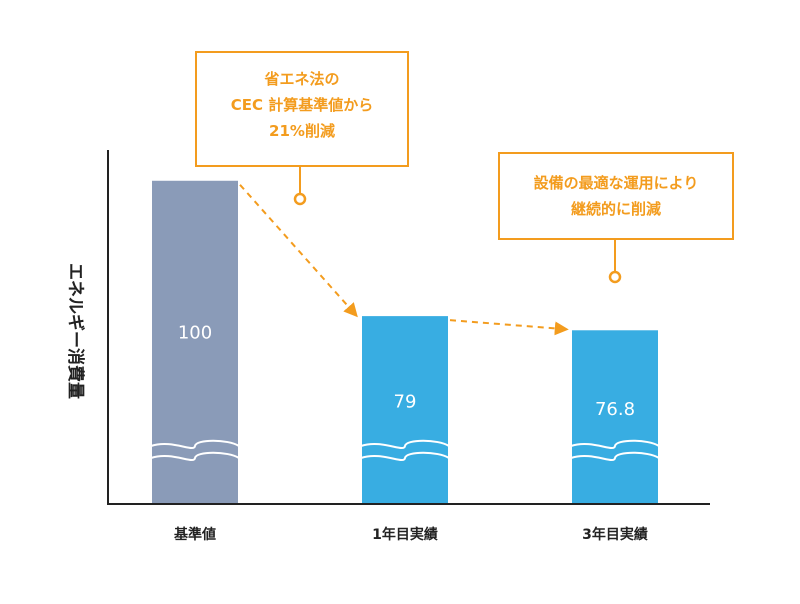 This screenshot has height=604, width=800. I want to click on bar-value-label: 79, so click(405, 402).